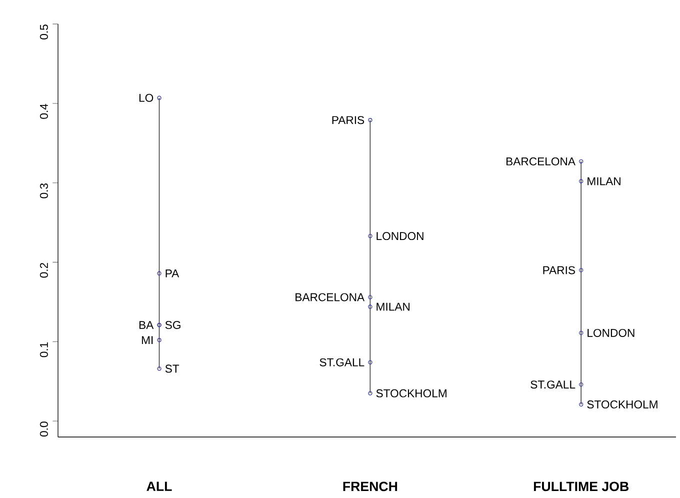  I want to click on annotation: LO, so click(146, 98).